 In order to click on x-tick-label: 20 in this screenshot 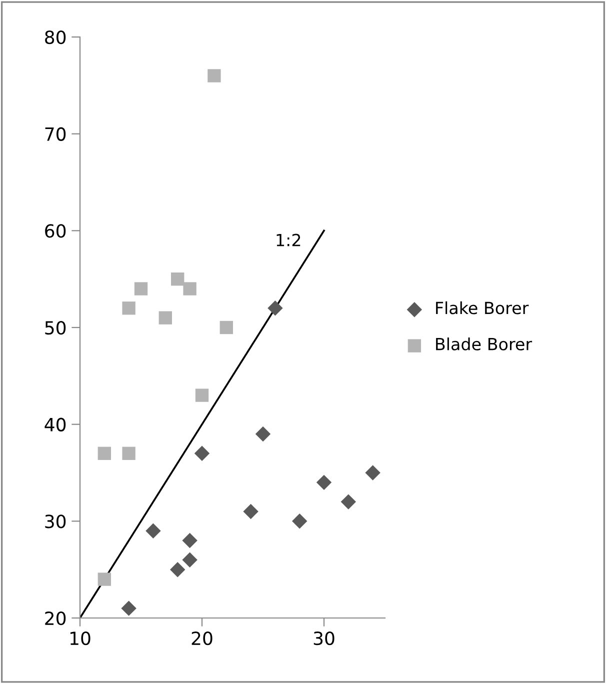, I will do `click(202, 639)`.